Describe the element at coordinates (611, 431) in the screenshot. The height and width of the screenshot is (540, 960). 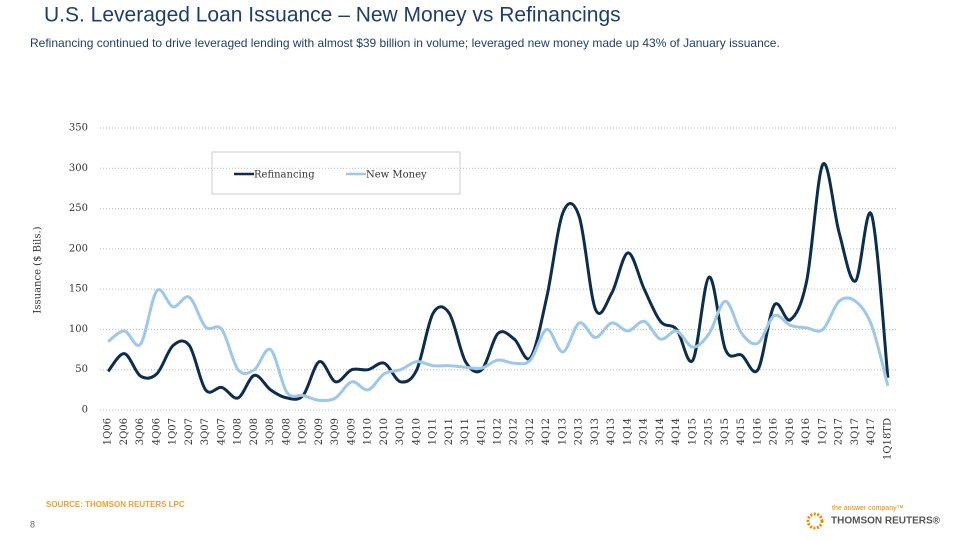
I see `x-tick-label: 4Q13` at that location.